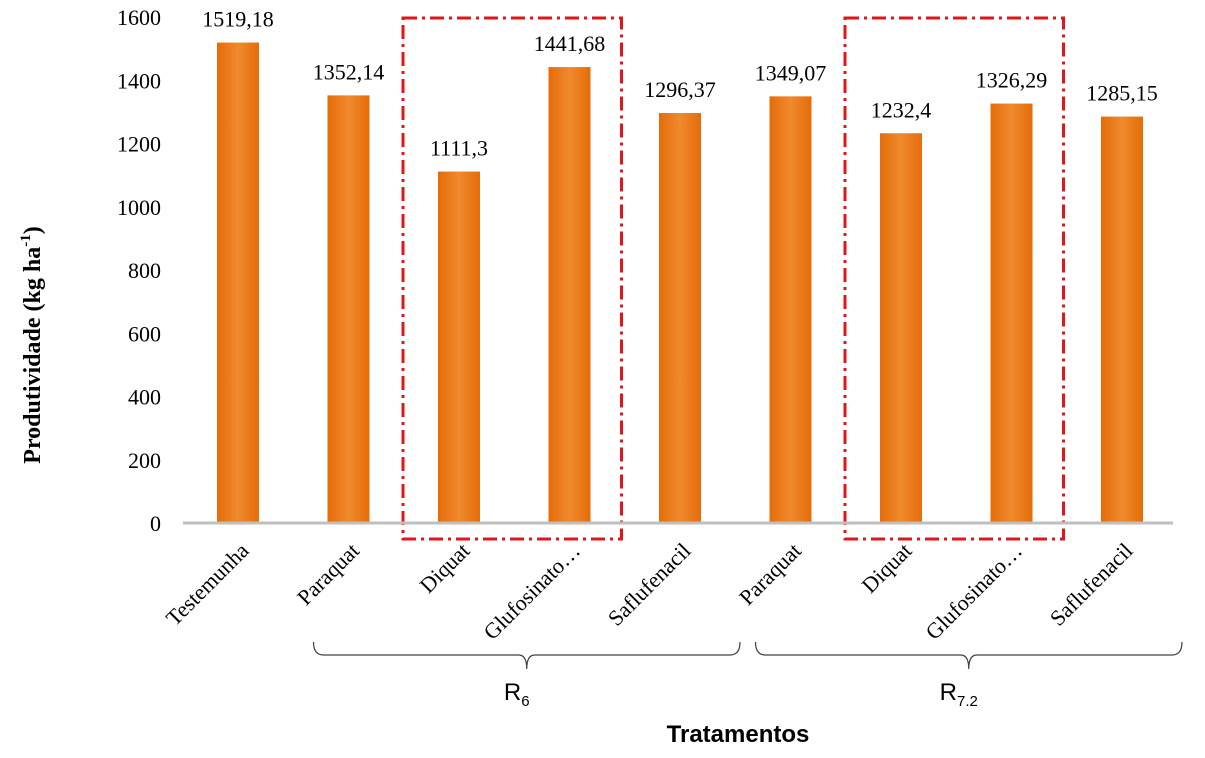  I want to click on y-tick-label-6: 1200, so click(139, 144).